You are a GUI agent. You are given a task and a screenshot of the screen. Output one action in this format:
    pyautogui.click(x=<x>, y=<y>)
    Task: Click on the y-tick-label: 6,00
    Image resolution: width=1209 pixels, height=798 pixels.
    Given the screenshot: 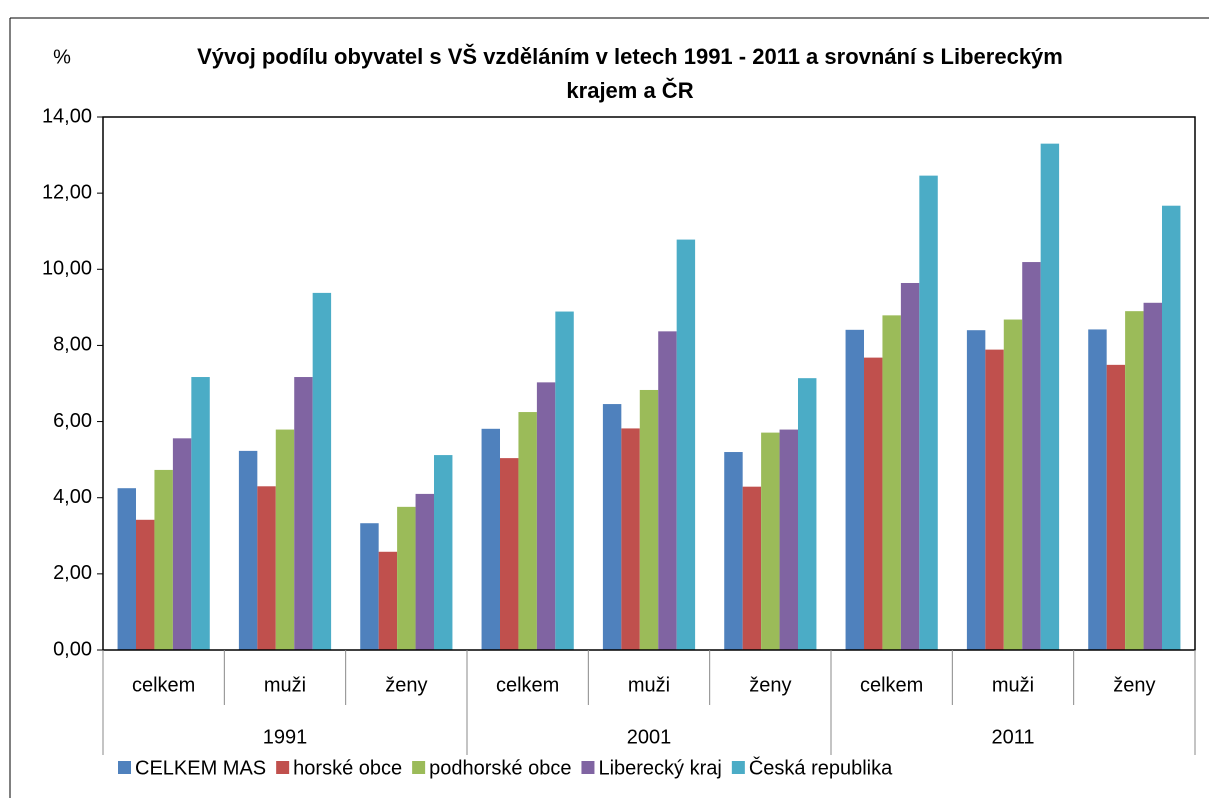 What is the action you would take?
    pyautogui.click(x=72, y=421)
    